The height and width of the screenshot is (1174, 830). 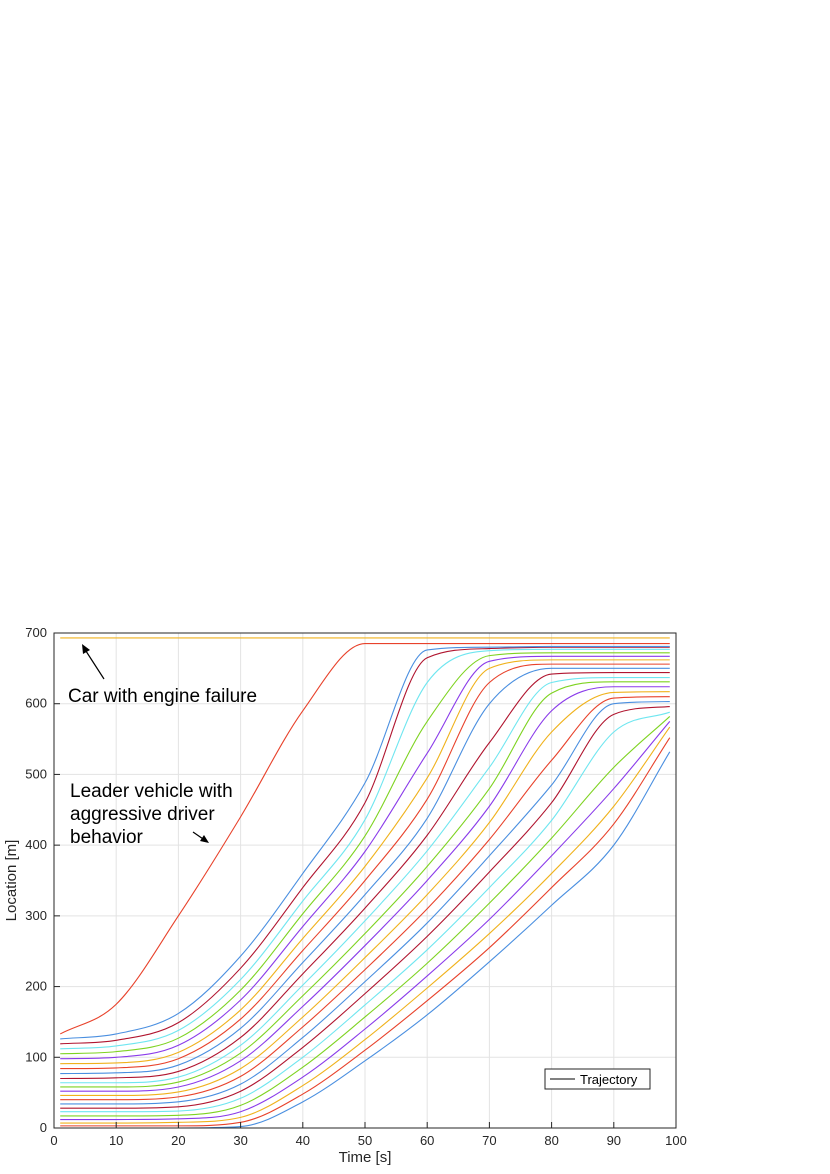 I want to click on y-tick-label: 0, so click(x=43, y=1127).